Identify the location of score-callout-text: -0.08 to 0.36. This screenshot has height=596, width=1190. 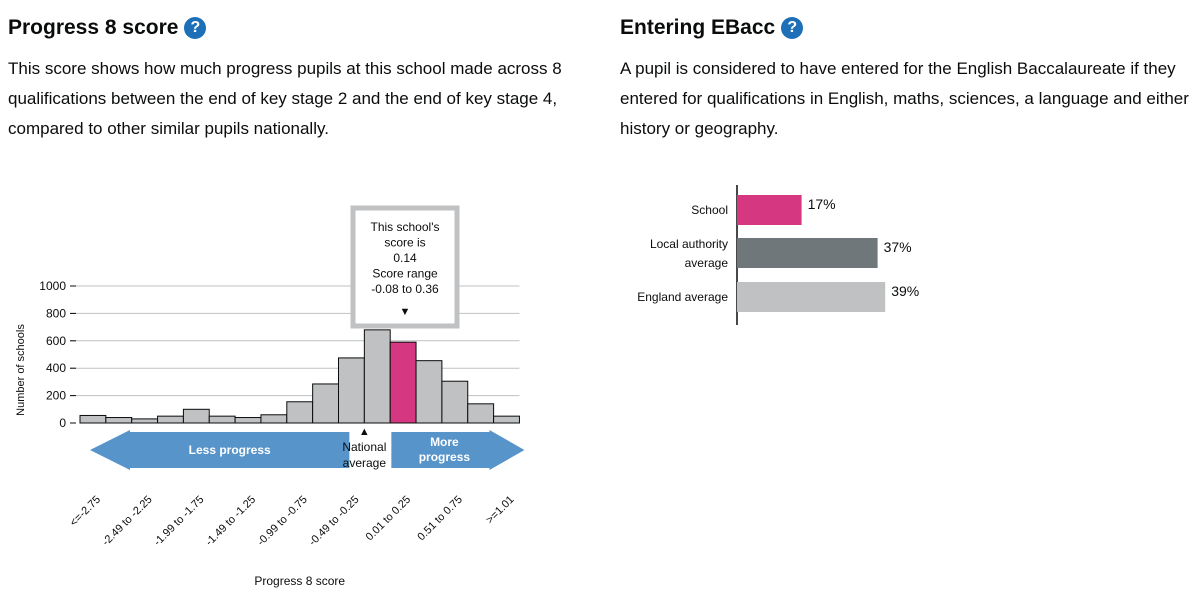
(405, 289).